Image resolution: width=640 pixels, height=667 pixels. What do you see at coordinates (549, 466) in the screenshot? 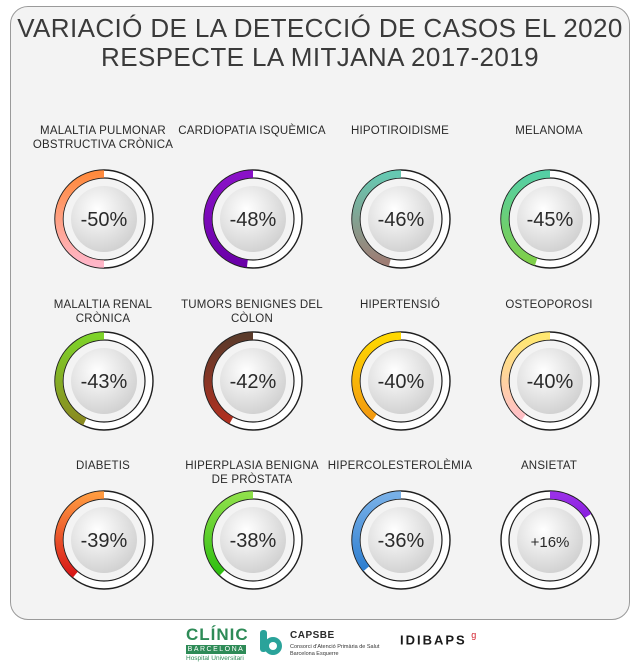
I see `donut-label: ANSIETAT` at bounding box center [549, 466].